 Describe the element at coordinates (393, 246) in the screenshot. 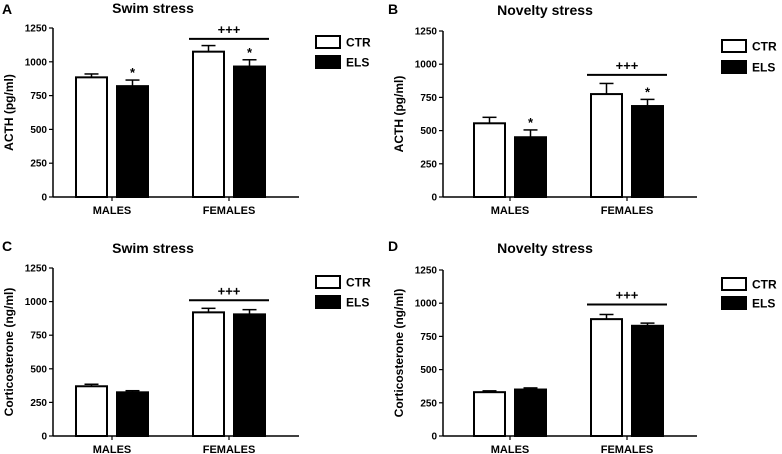

I see `panel-letter: D` at that location.